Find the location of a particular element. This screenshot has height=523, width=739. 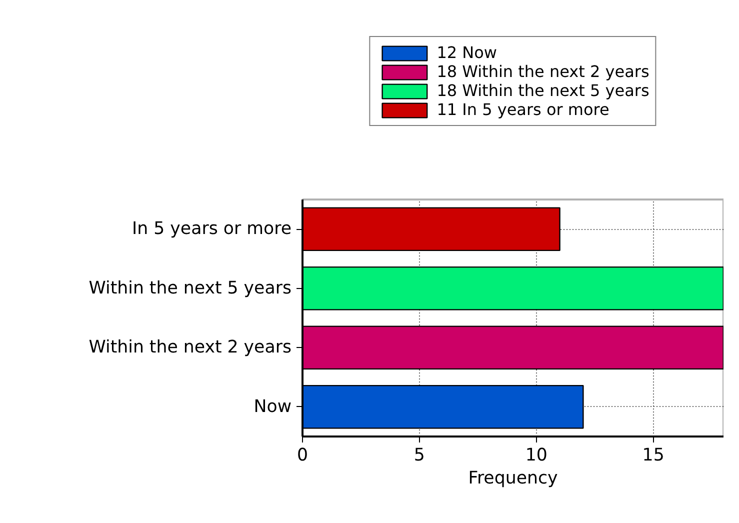

y-tick-label: Within the next 2 years is located at coordinates (190, 348).